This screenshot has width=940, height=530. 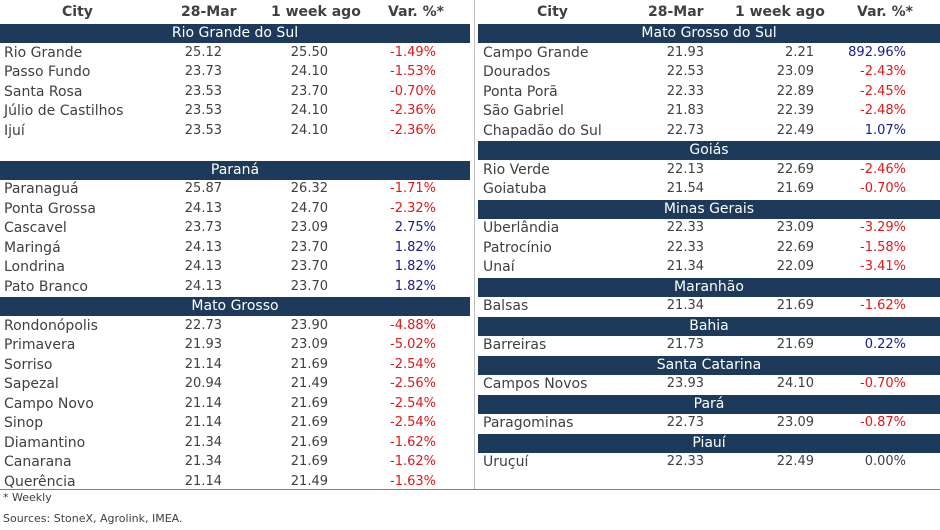 I want to click on table-row: Cascavel 23.73 23.09 2.75%, so click(x=235, y=228).